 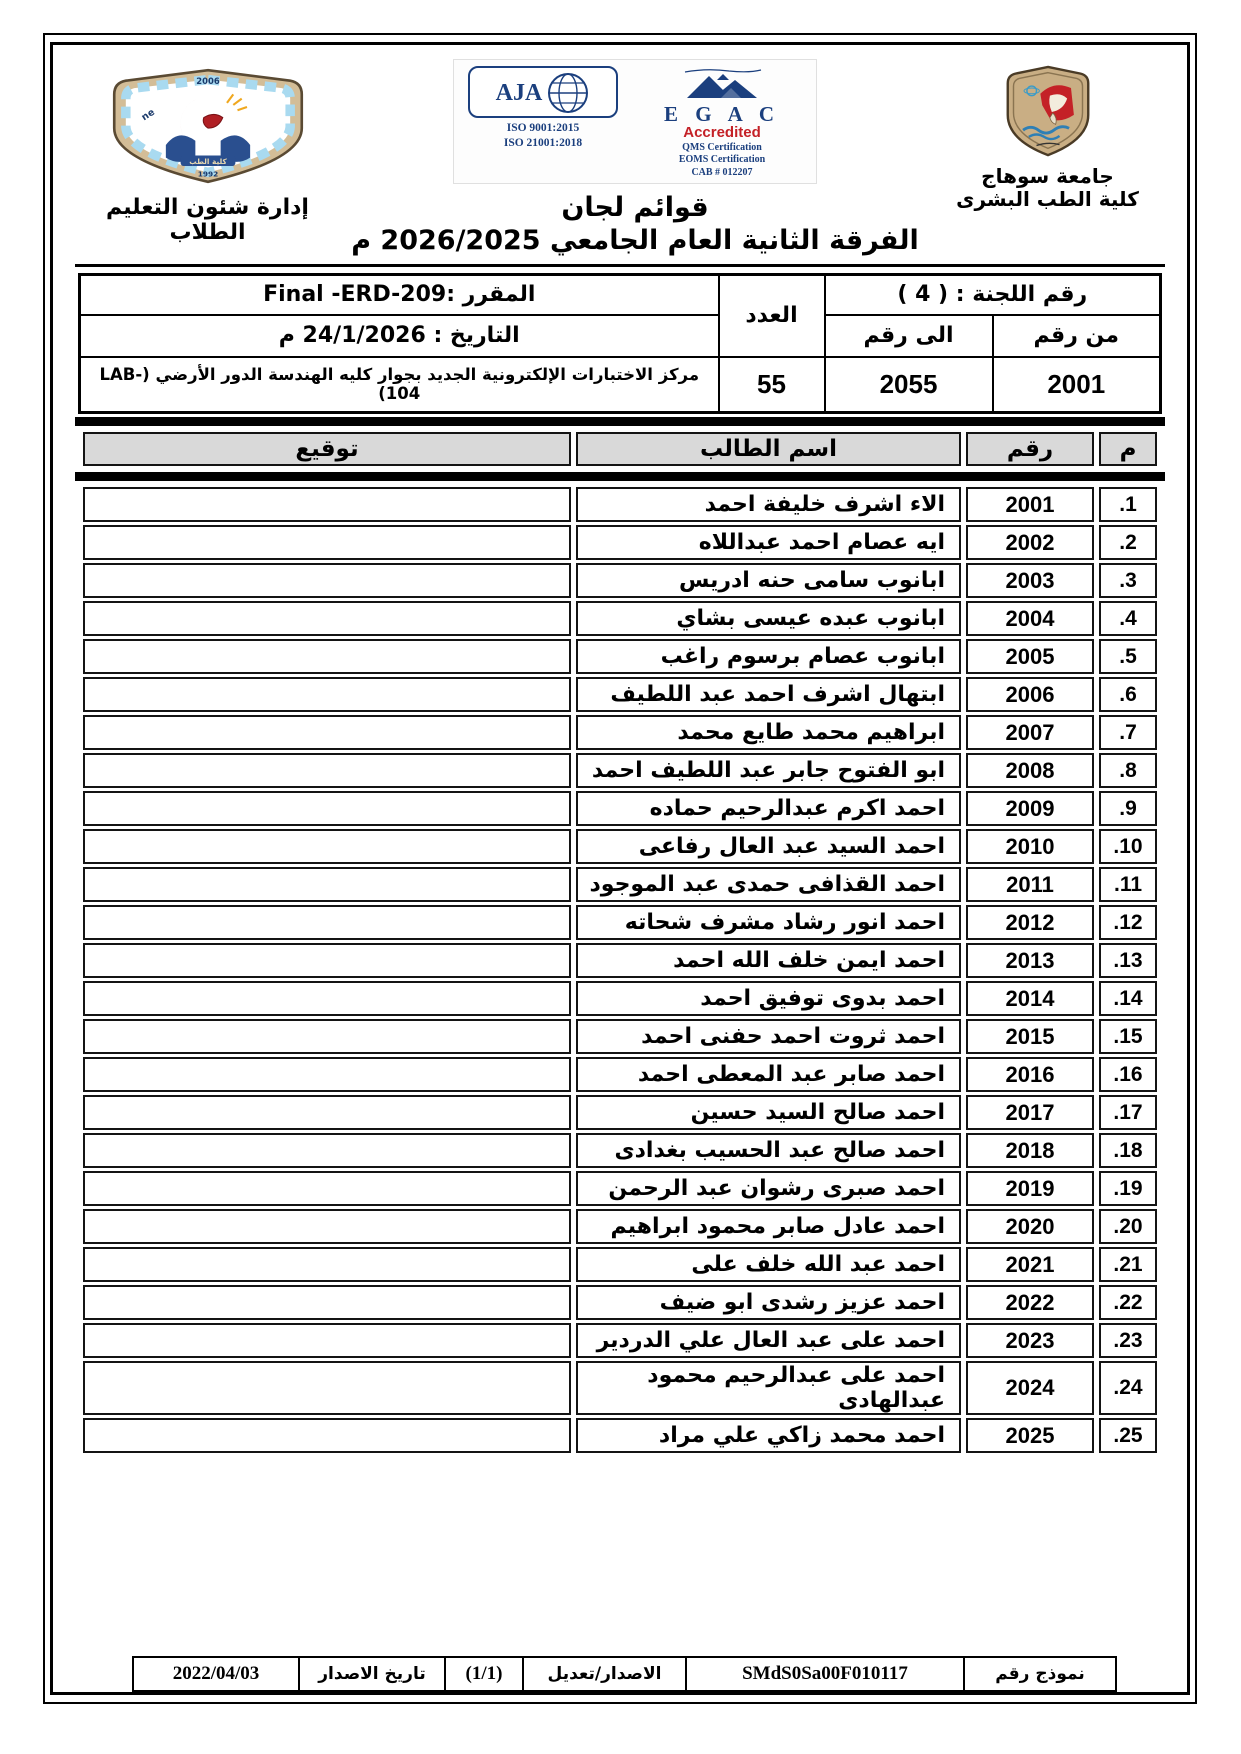 I want to click on student-row: 17. 2017 احمد صالح السيد حسين, so click(x=620, y=1112).